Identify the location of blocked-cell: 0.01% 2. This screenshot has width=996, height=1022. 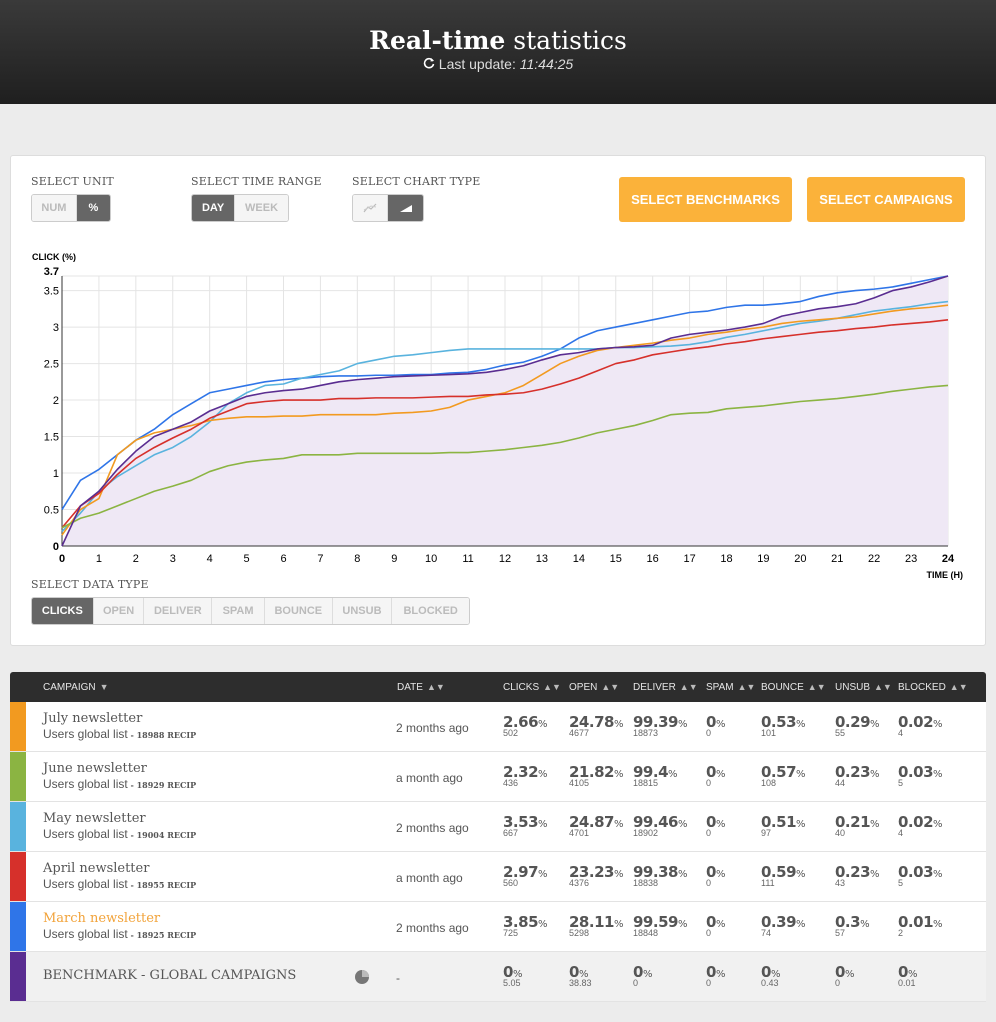
(920, 925).